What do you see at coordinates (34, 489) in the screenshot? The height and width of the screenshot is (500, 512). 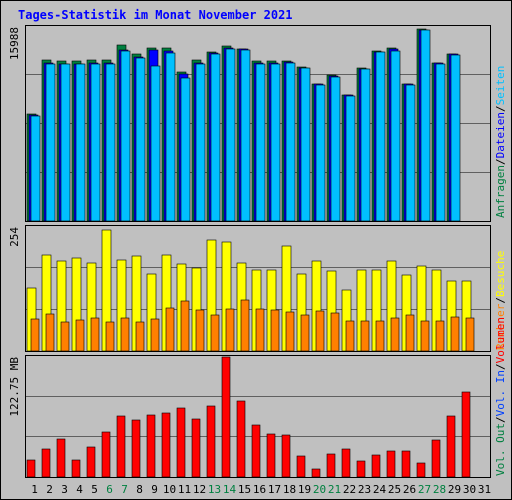 I see `x-tick-label: 1` at bounding box center [34, 489].